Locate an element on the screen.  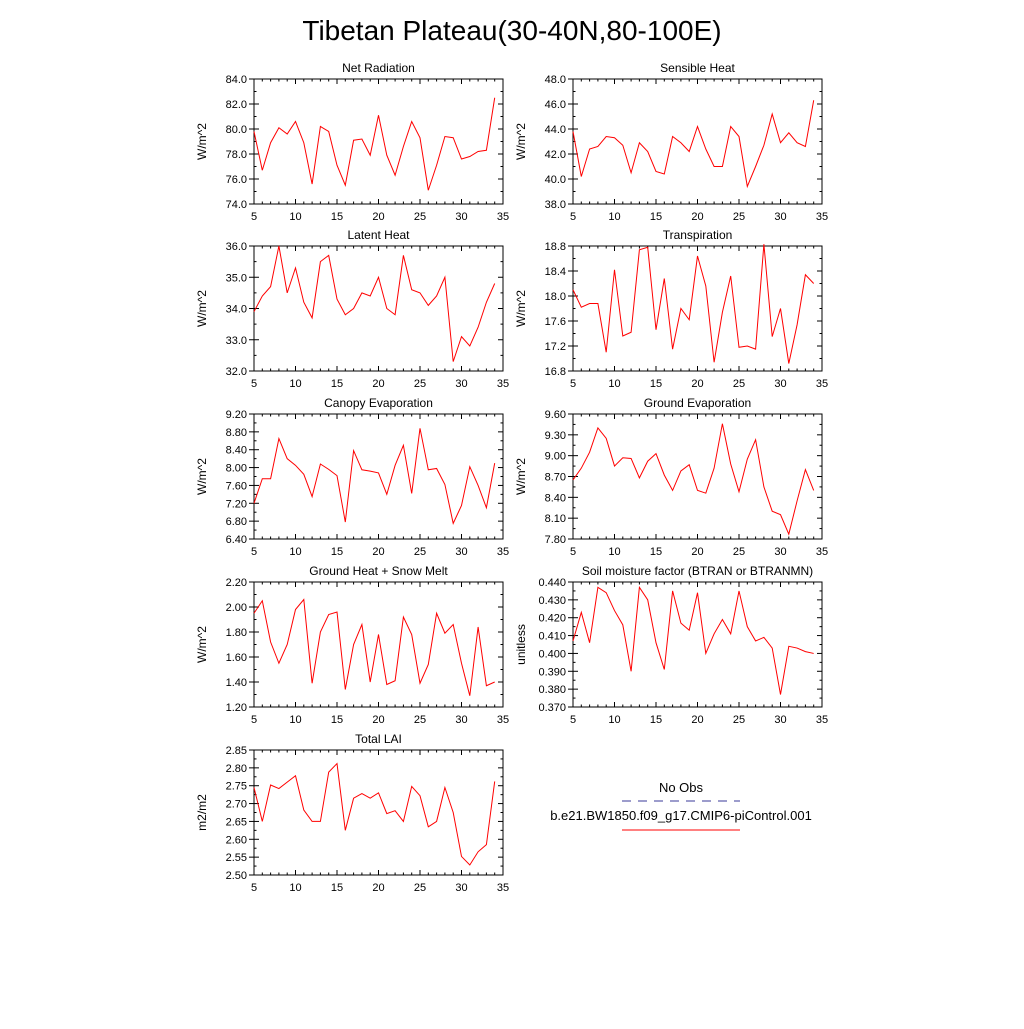
y-tick-label: 0.430 is located at coordinates (552, 601).